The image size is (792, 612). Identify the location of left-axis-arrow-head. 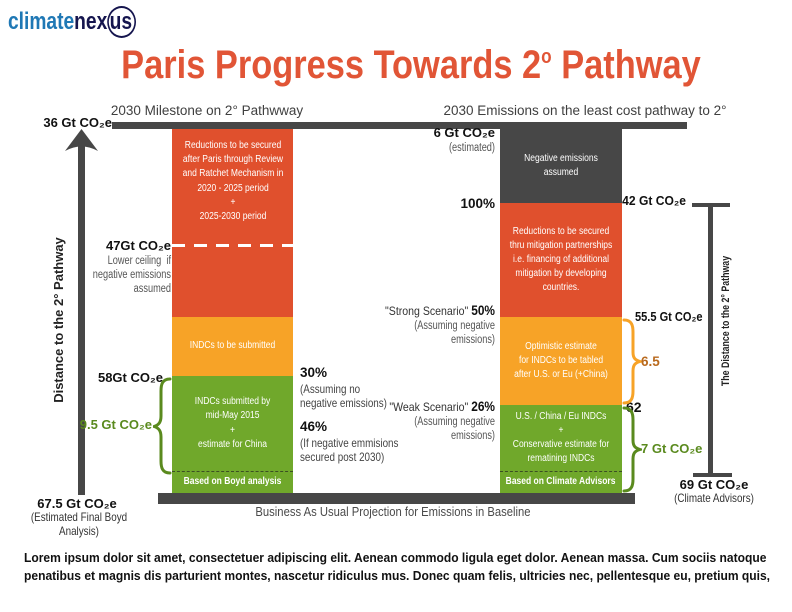
(81, 140).